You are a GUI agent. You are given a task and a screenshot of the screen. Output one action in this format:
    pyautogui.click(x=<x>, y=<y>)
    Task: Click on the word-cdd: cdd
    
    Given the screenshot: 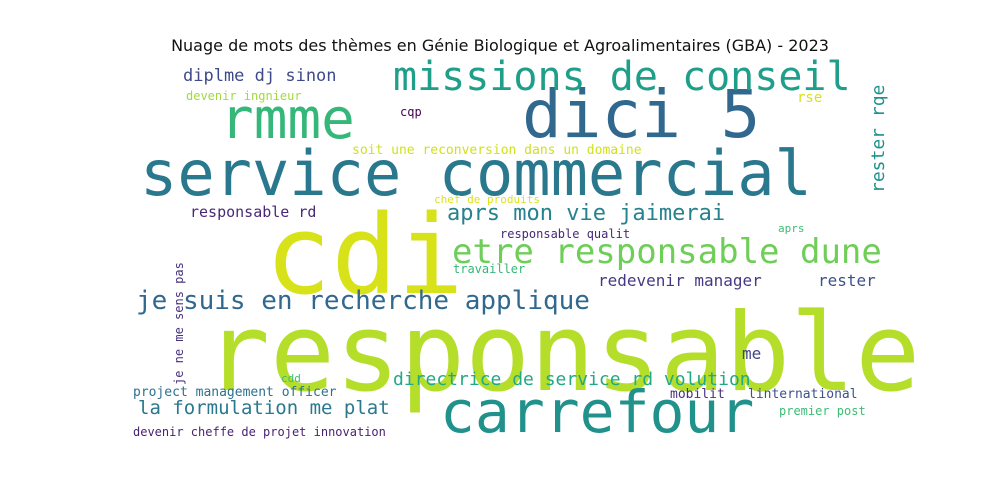 What is the action you would take?
    pyautogui.click(x=291, y=378)
    